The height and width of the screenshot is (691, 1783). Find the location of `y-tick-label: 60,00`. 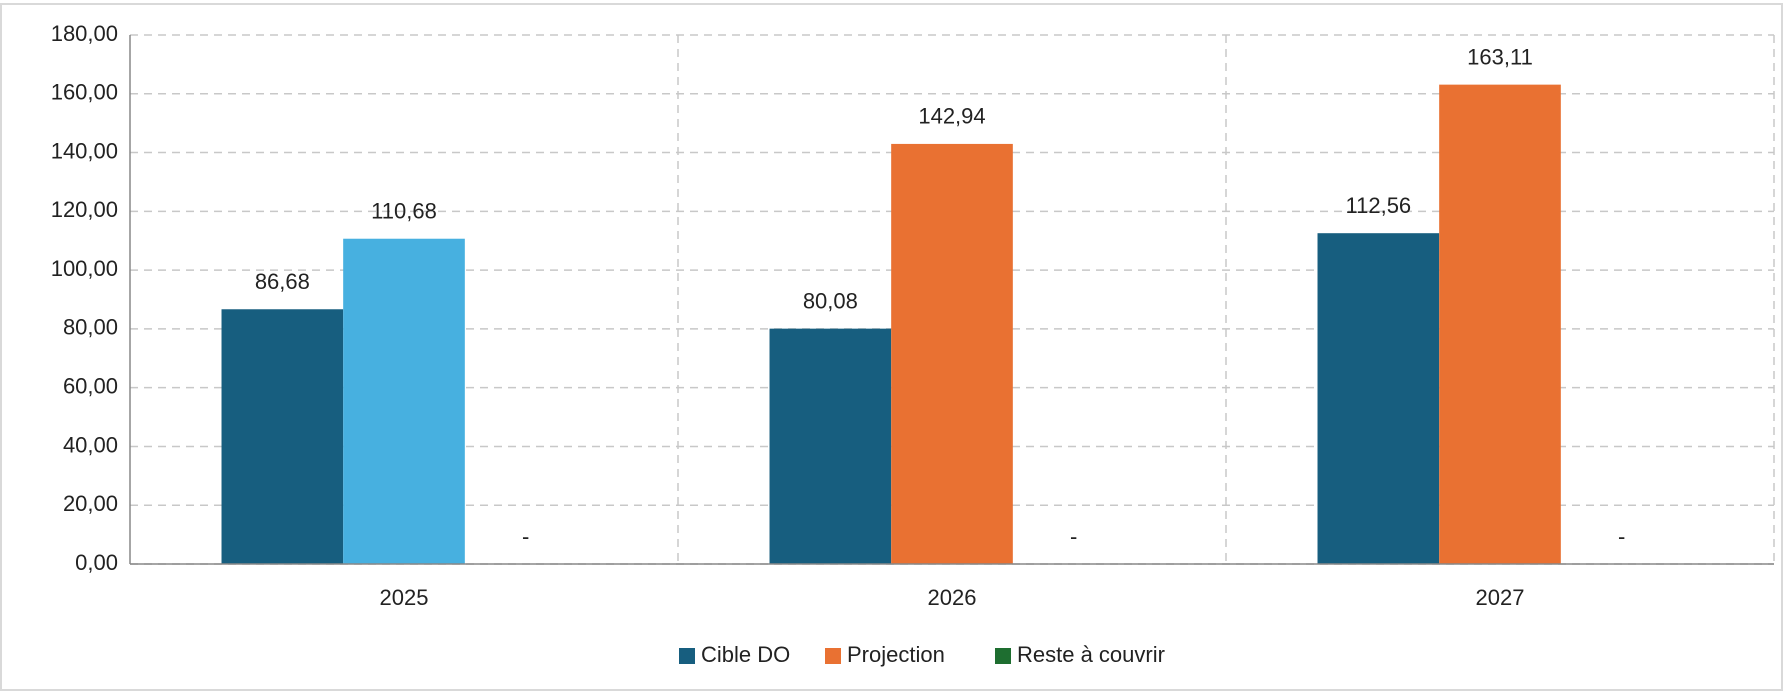

y-tick-label: 60,00 is located at coordinates (90, 385).